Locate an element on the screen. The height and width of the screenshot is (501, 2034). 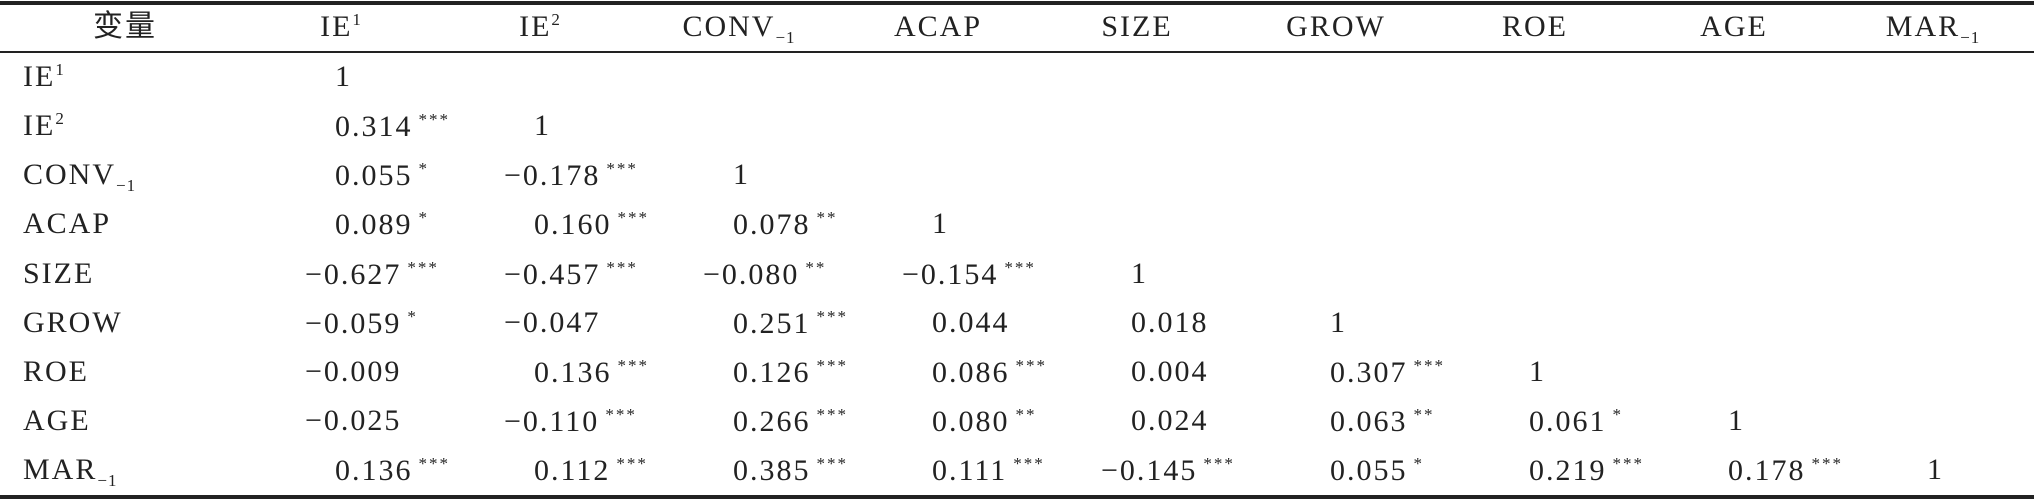
label-text: AGE is located at coordinates (1734, 26).